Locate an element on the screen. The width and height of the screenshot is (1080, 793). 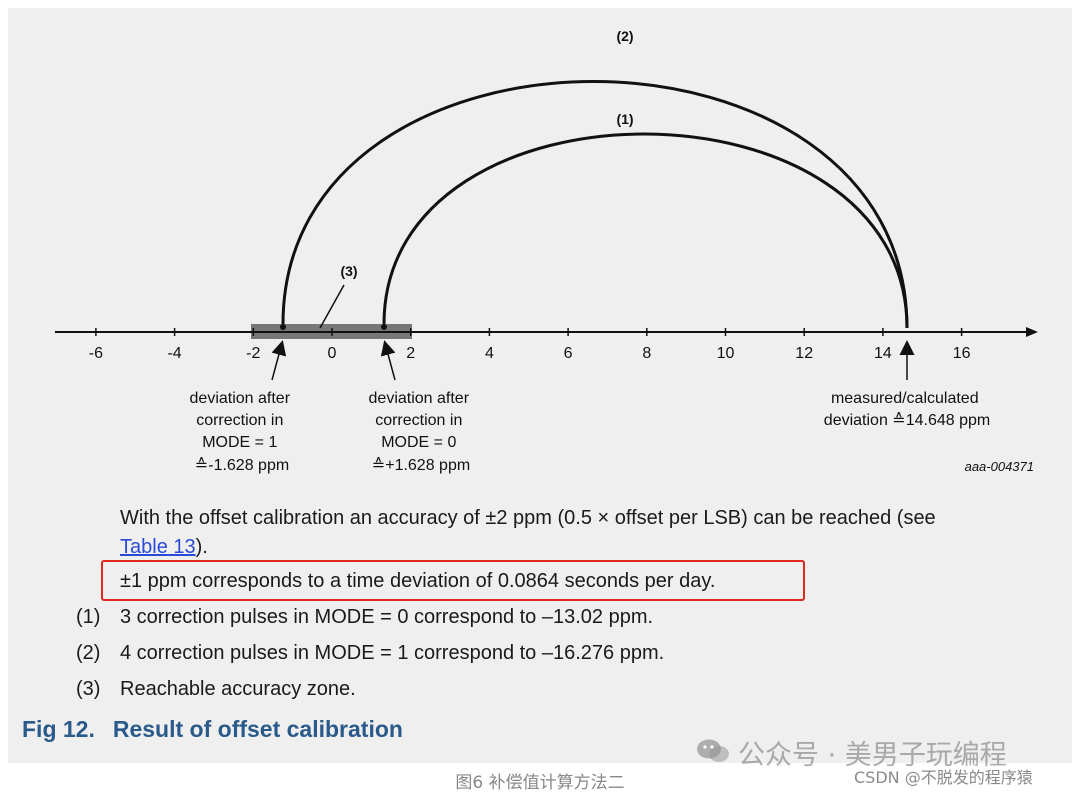
table-13-link: Table 13 is located at coordinates (158, 547).